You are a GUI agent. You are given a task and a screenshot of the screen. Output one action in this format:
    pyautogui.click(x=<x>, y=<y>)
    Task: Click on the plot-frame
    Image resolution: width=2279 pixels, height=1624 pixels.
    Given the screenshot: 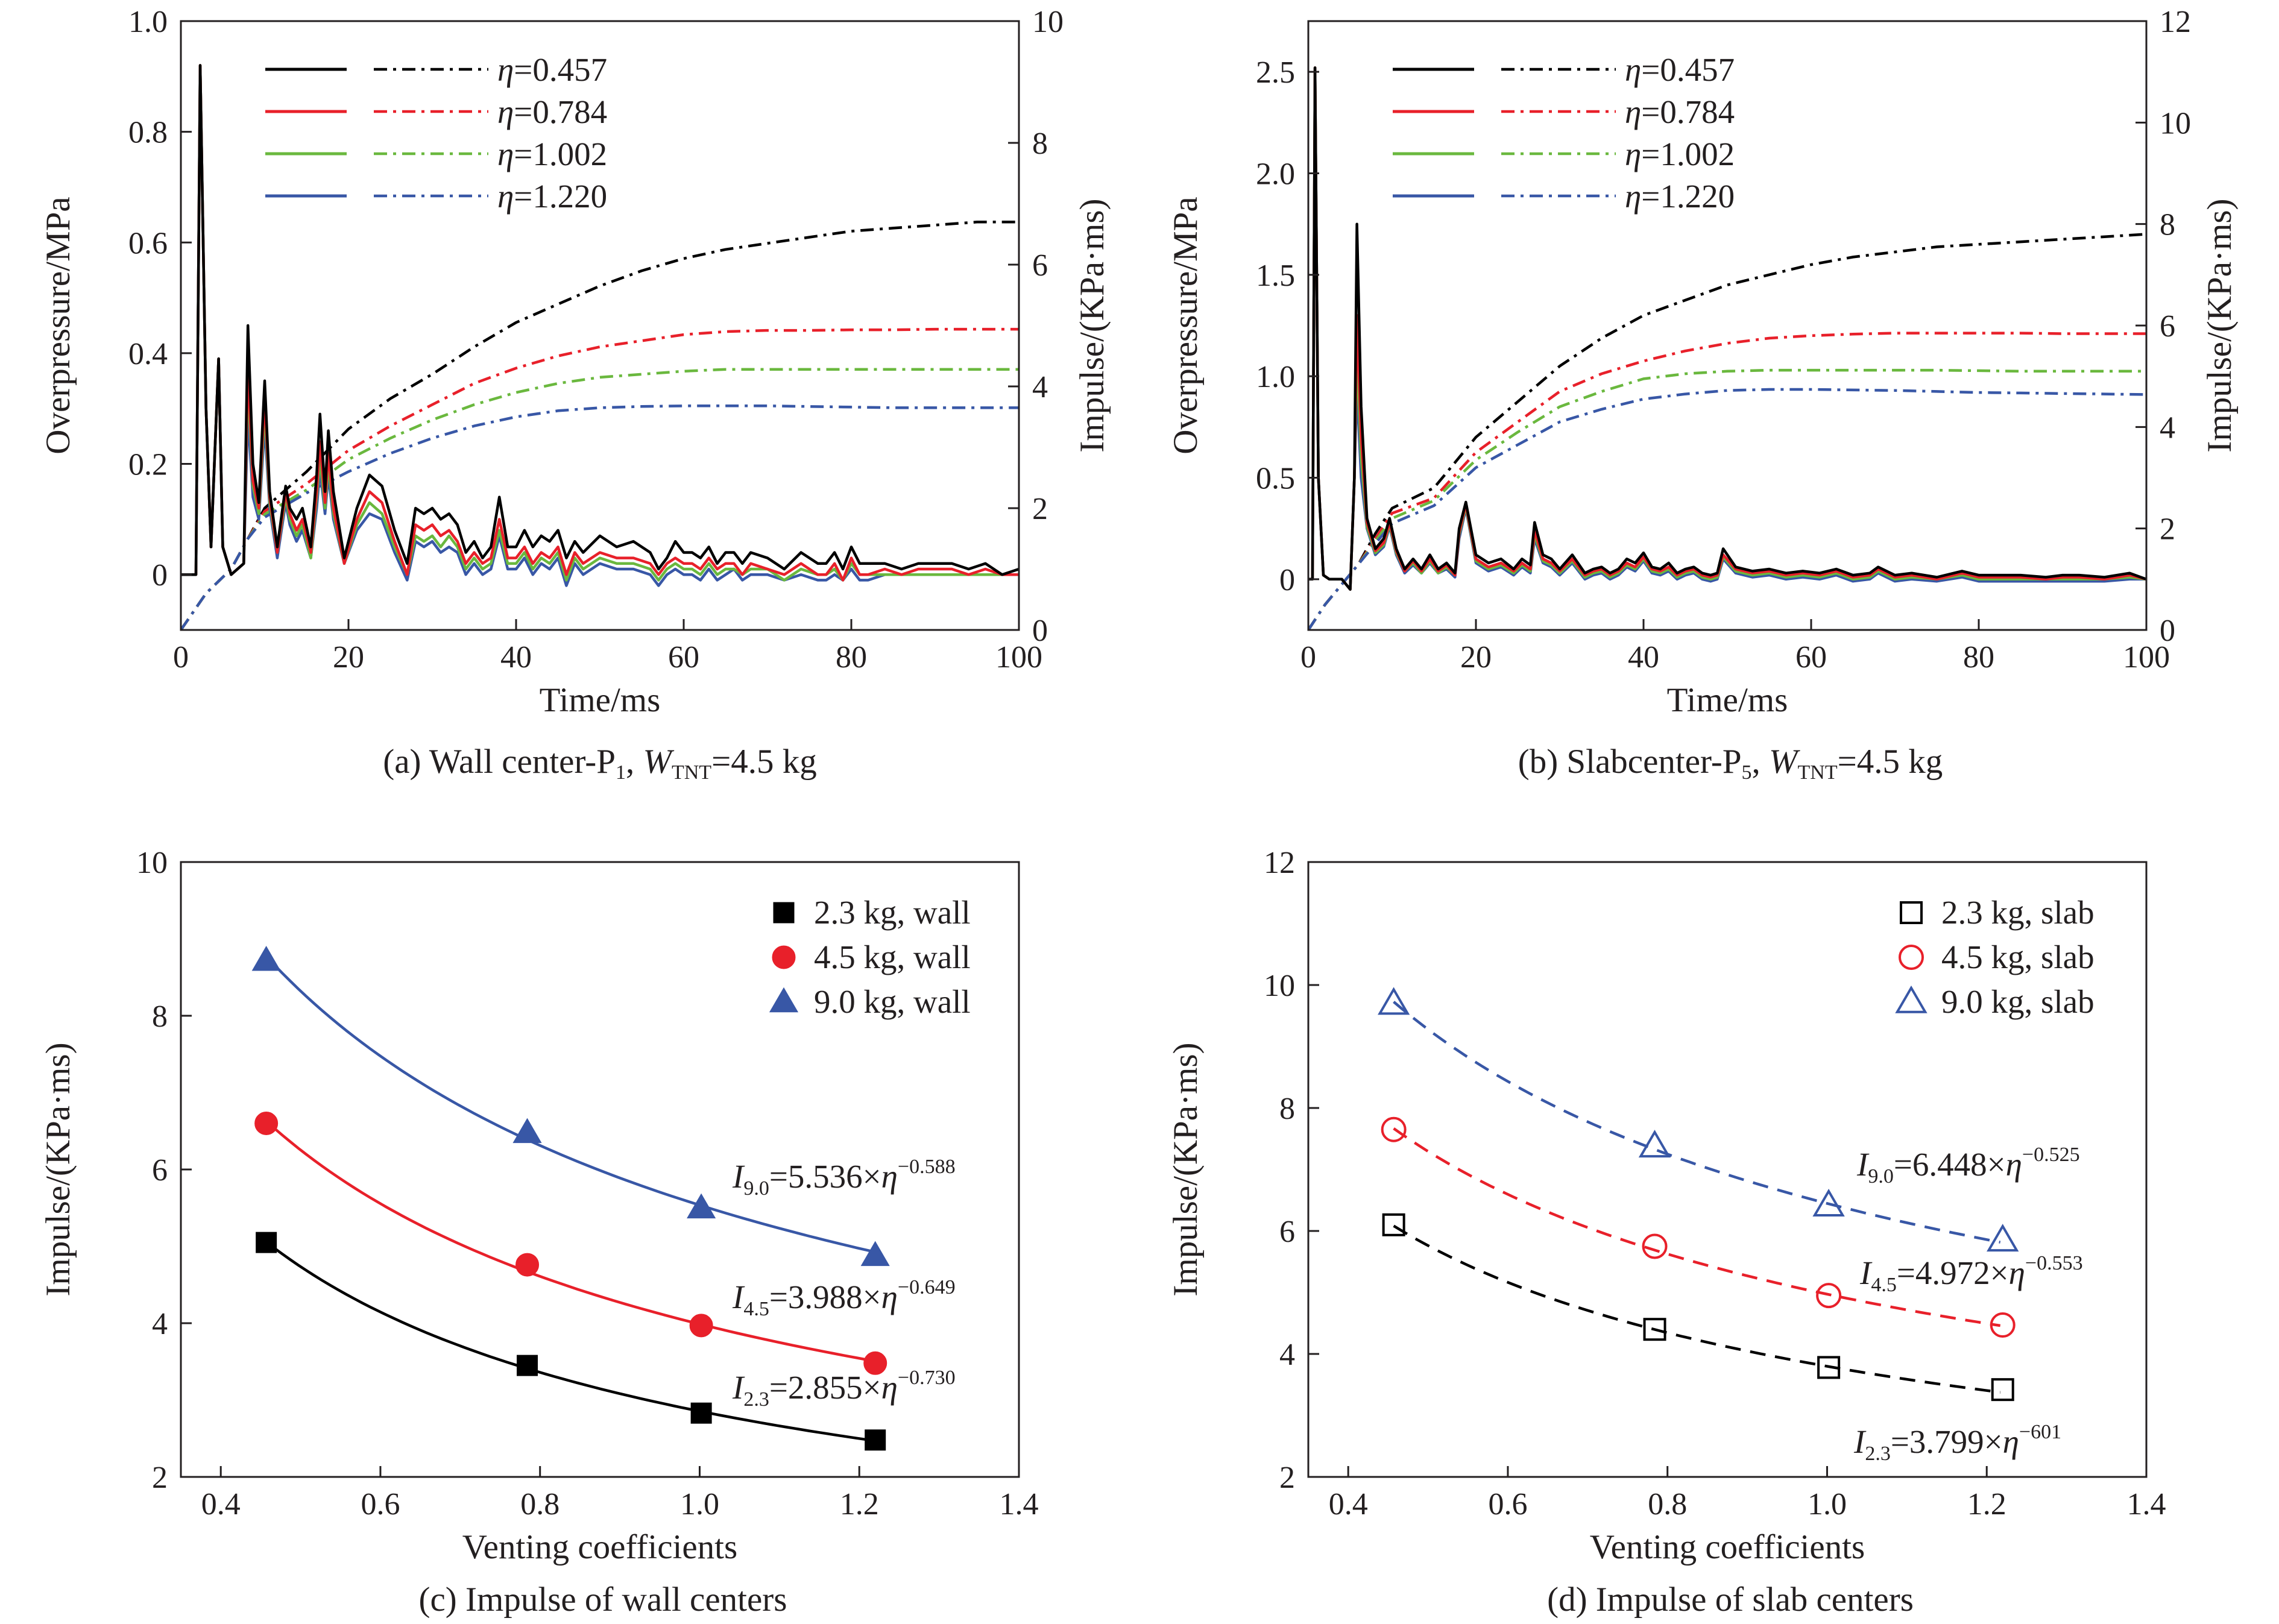 What is the action you would take?
    pyautogui.click(x=600, y=325)
    